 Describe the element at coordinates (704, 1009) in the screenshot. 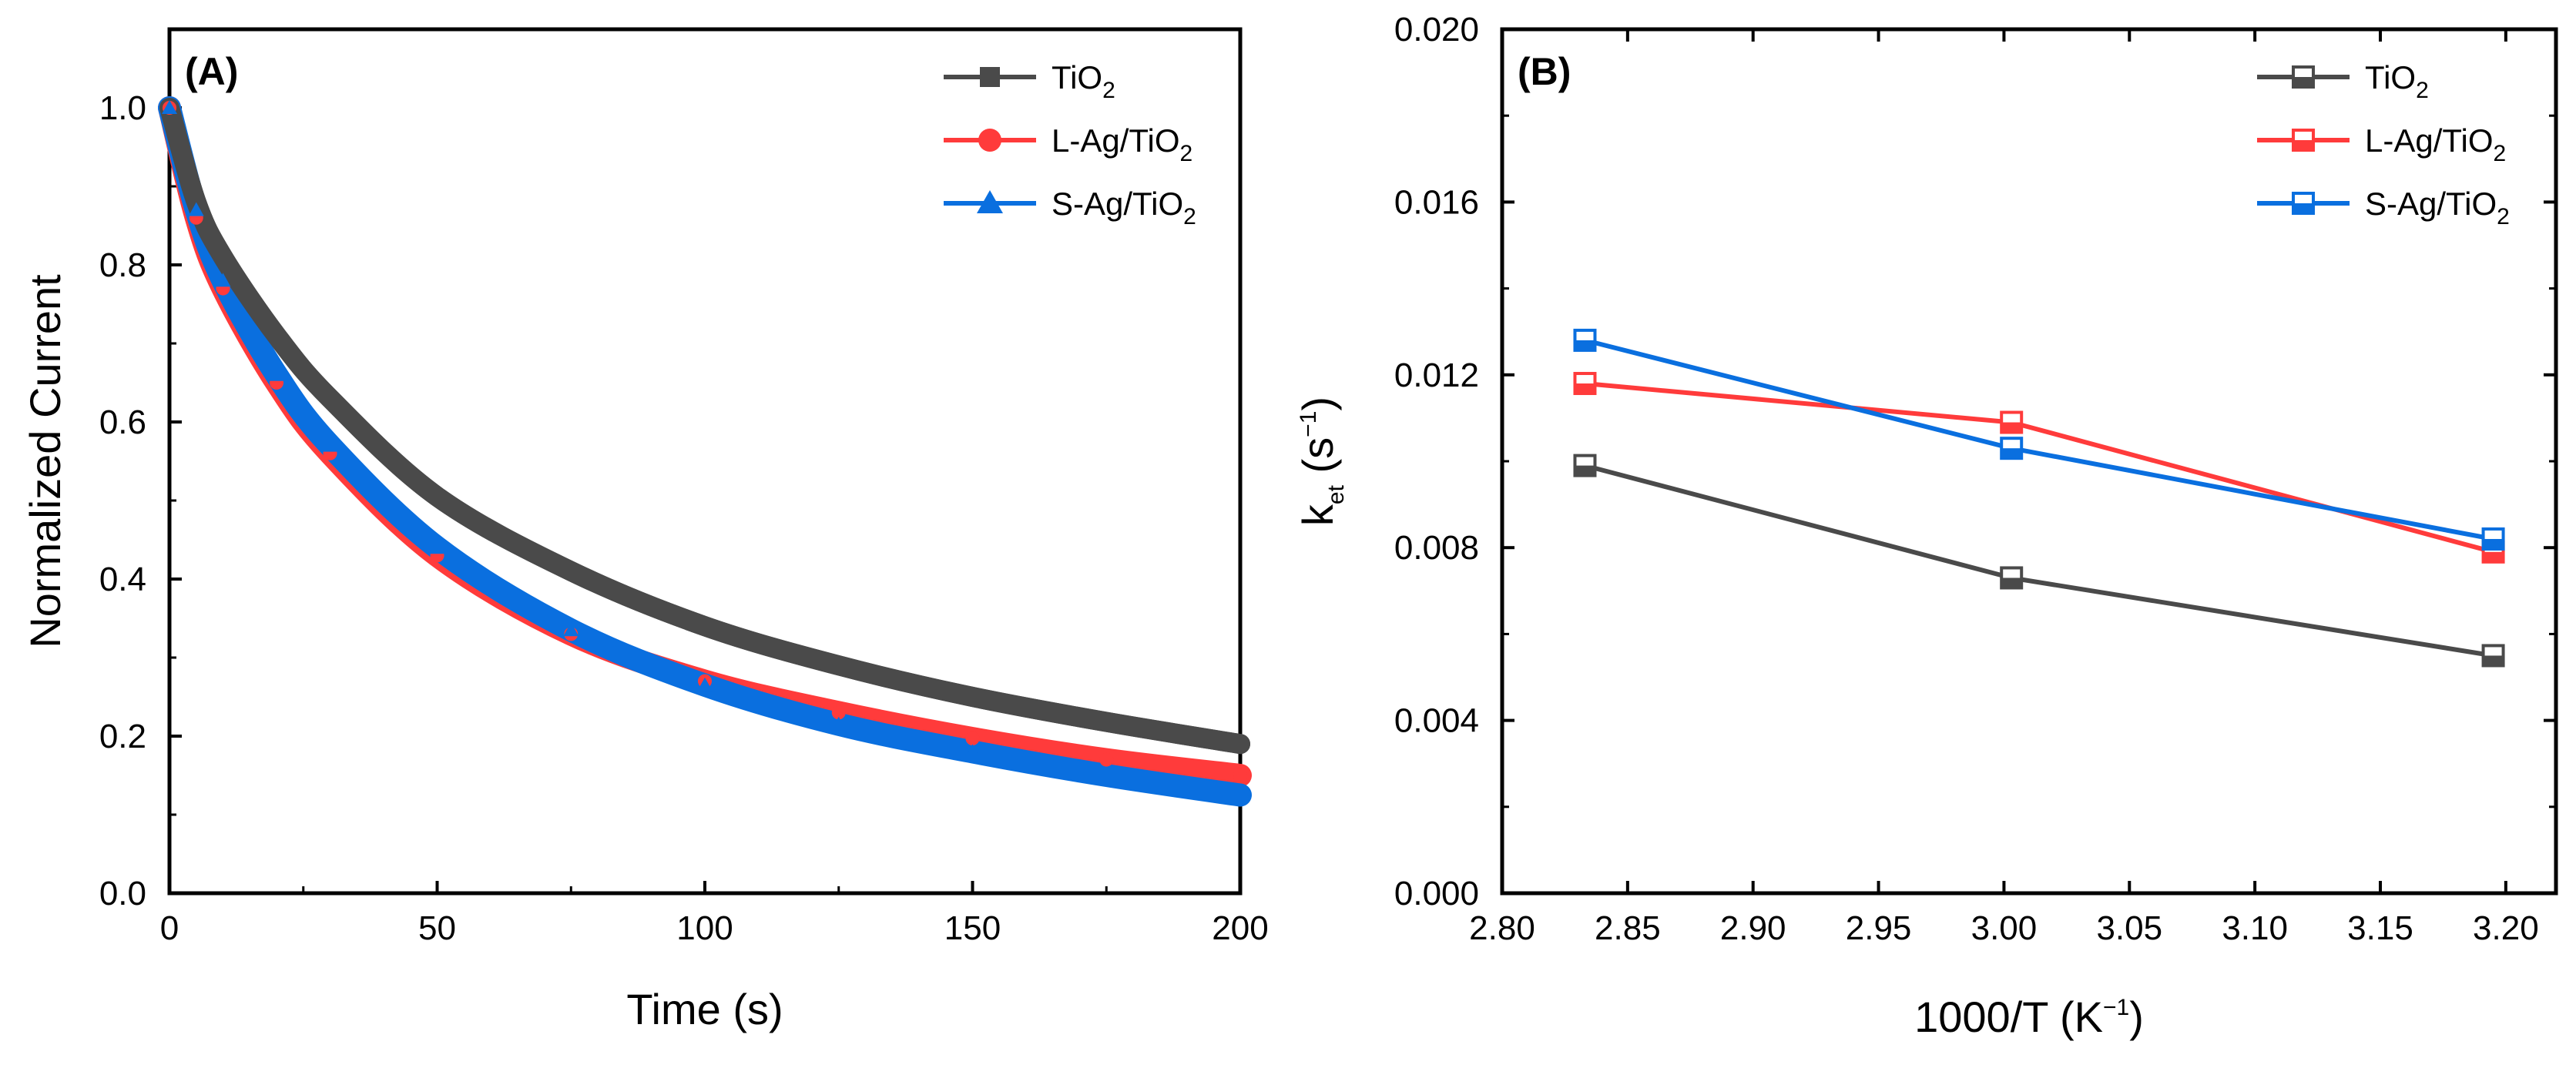

I see `x-axis-title: Time (s)` at that location.